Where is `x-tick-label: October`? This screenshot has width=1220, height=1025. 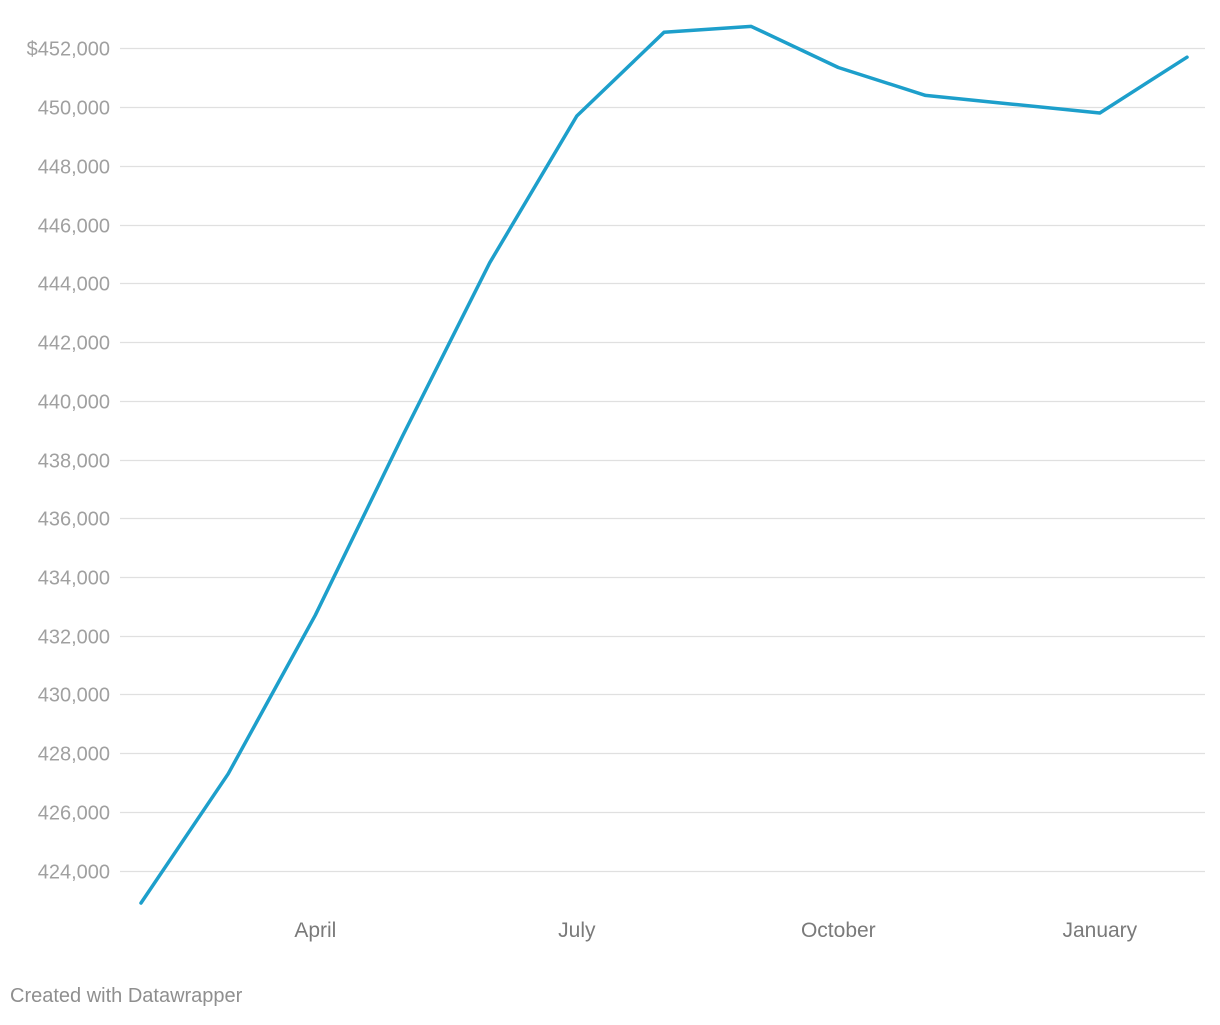
x-tick-label: October is located at coordinates (838, 930).